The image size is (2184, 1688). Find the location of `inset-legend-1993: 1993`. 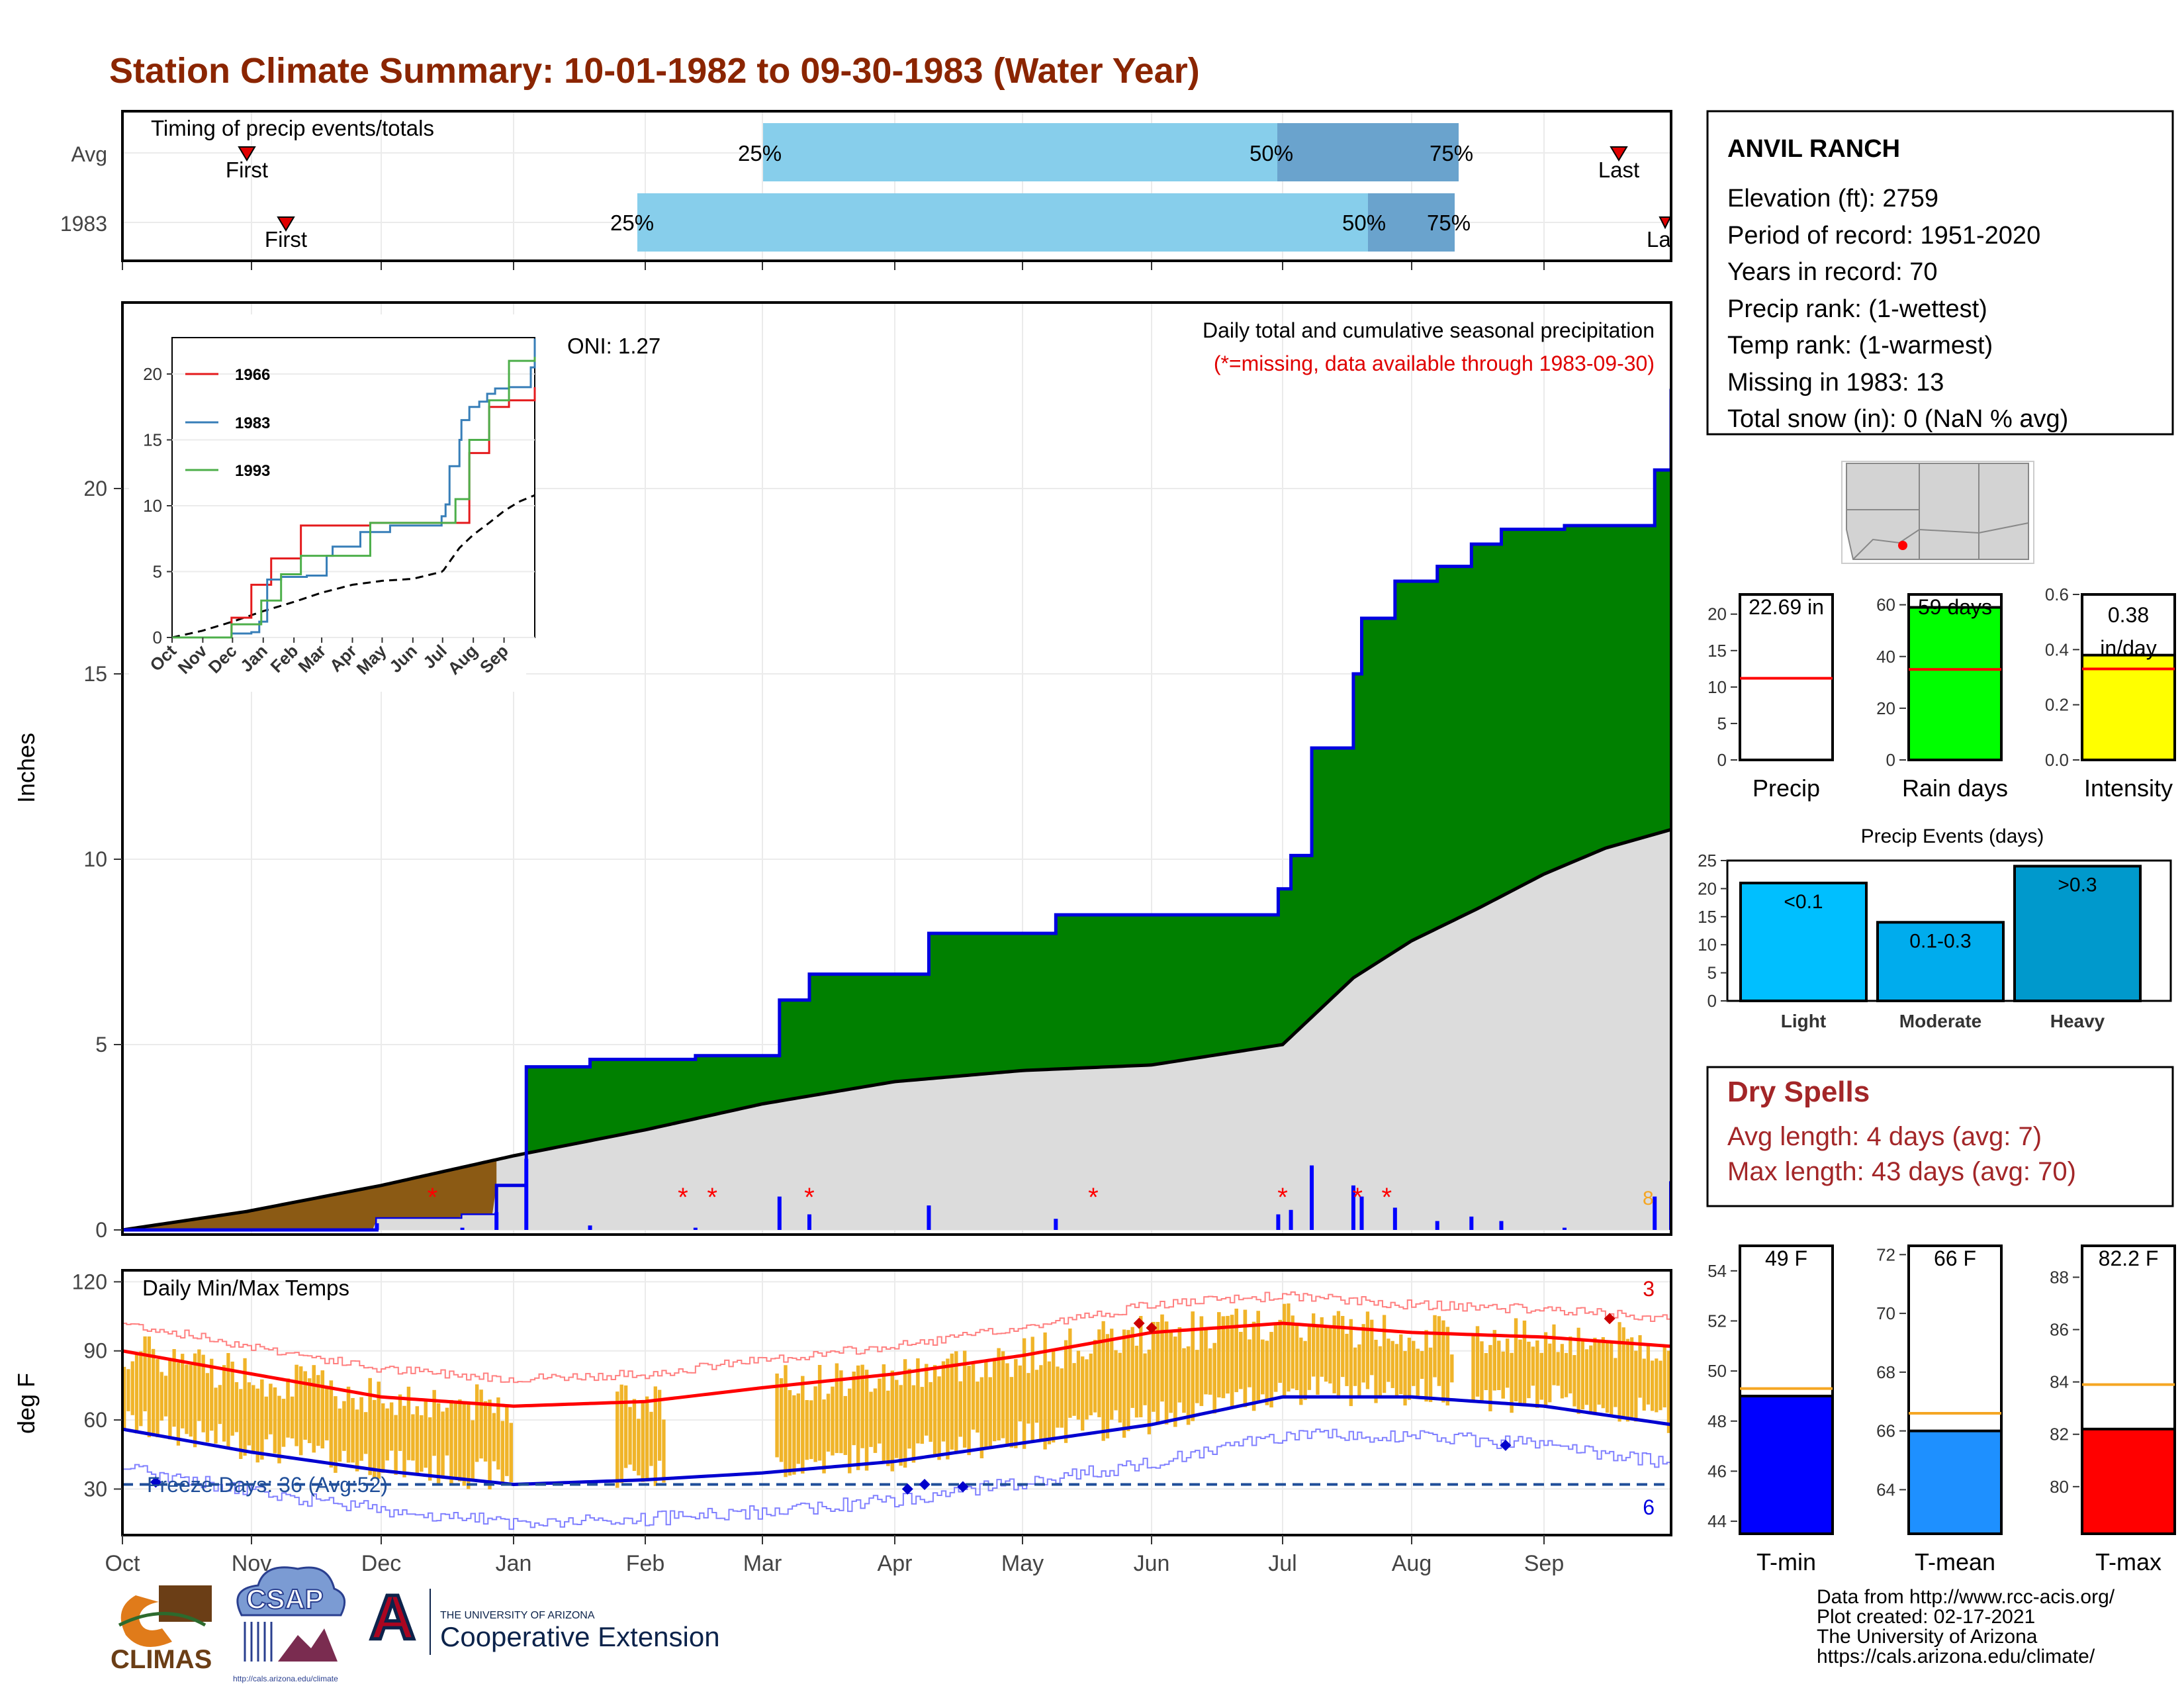

inset-legend-1993: 1993 is located at coordinates (252, 471).